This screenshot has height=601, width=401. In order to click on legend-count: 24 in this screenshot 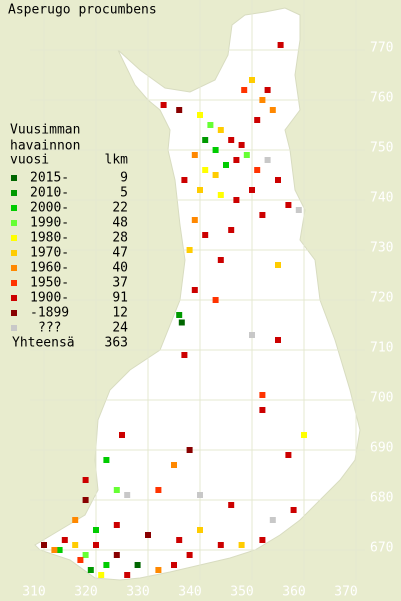, I will do `click(120, 328)`.